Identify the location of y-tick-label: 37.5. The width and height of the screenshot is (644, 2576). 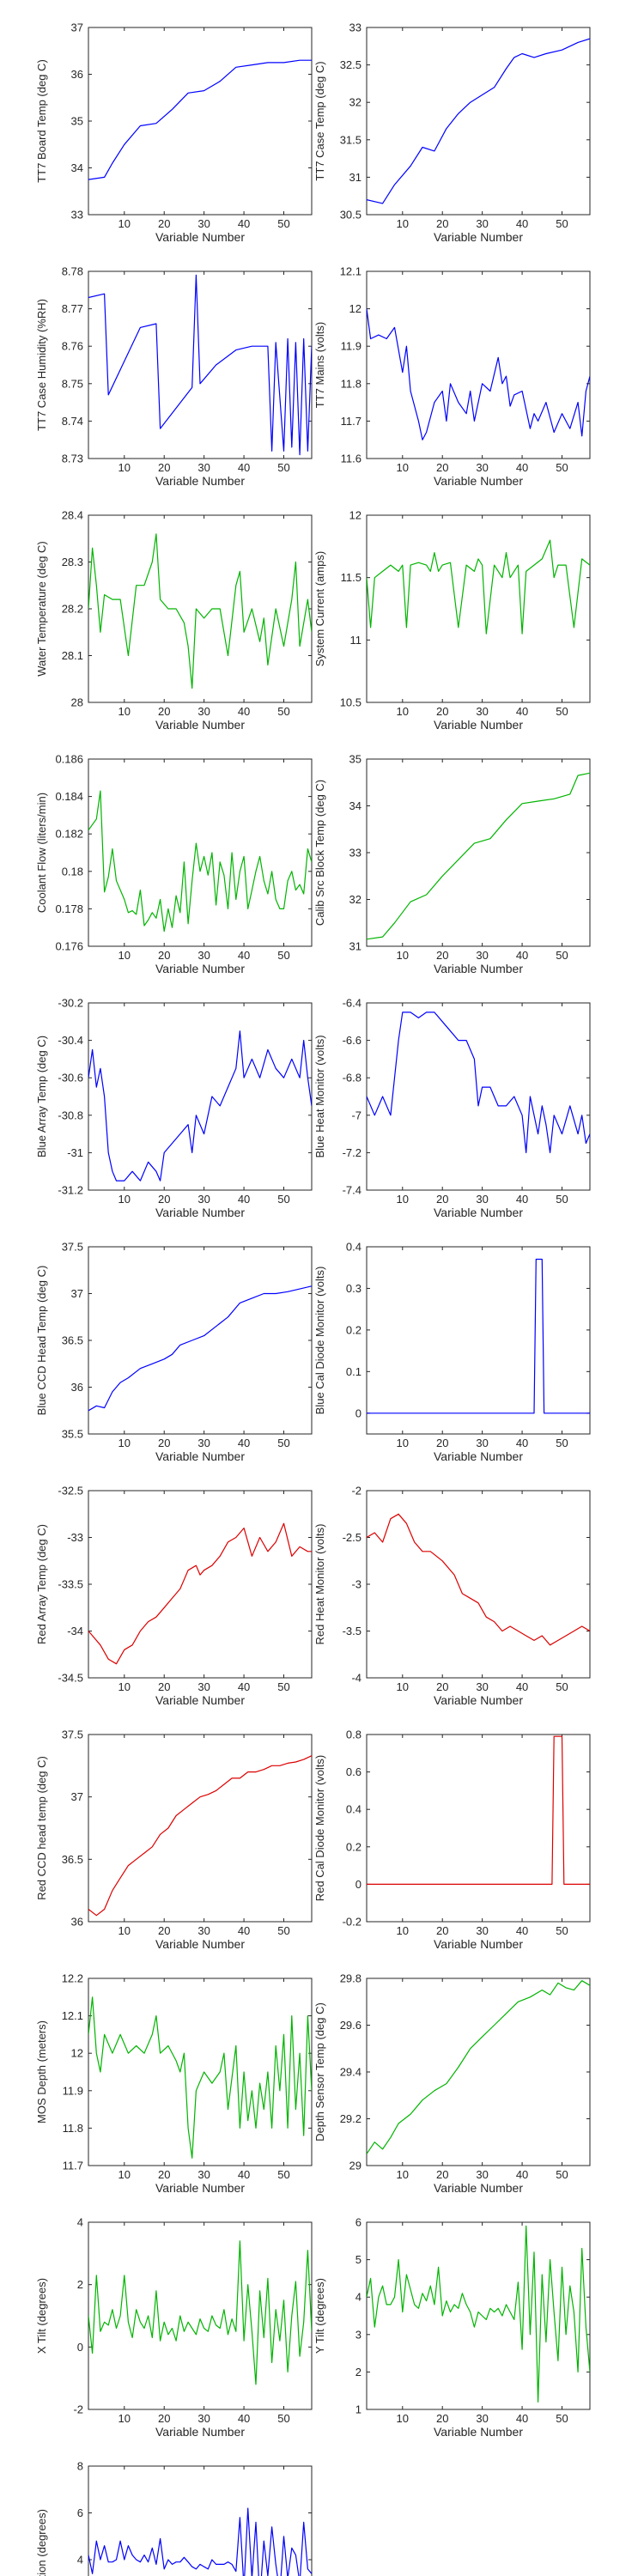
(72, 1734).